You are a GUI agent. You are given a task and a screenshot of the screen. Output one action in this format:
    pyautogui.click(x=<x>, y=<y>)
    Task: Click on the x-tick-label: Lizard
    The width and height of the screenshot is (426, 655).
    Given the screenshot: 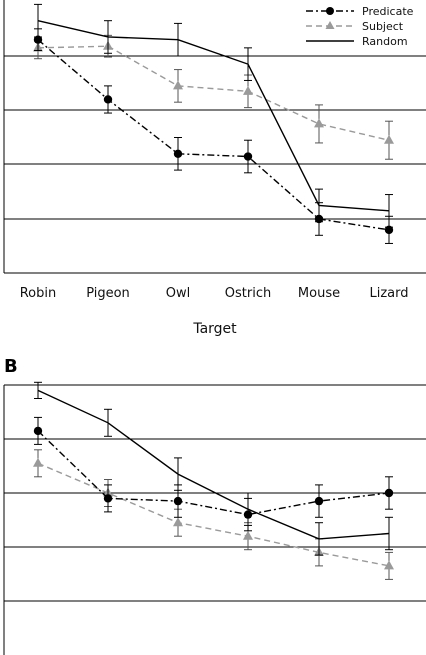 What is the action you would take?
    pyautogui.click(x=388, y=293)
    